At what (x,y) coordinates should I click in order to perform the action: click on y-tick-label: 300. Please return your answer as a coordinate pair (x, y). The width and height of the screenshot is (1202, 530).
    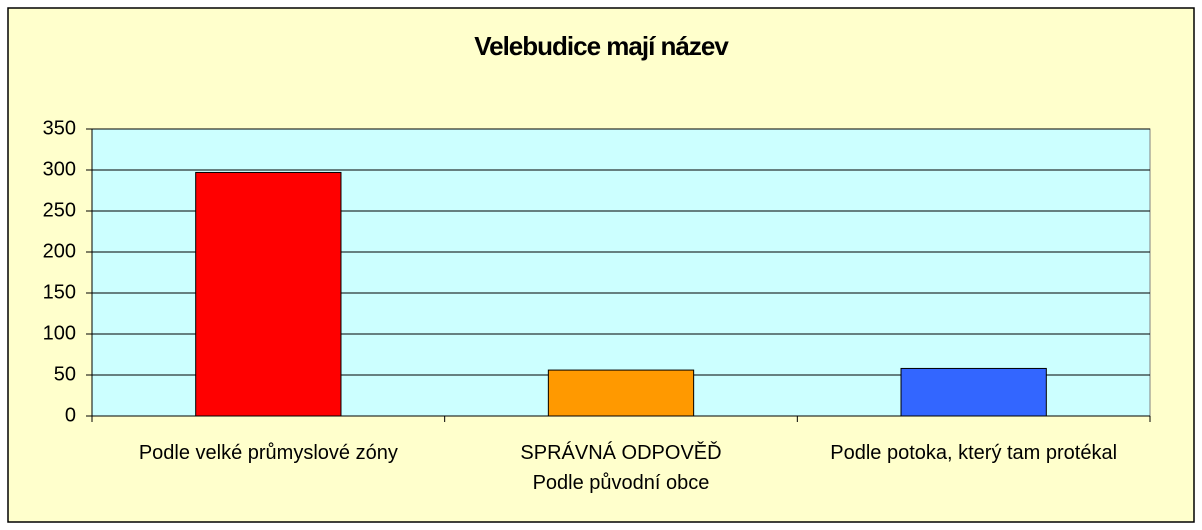
    Looking at the image, I should click on (59, 169).